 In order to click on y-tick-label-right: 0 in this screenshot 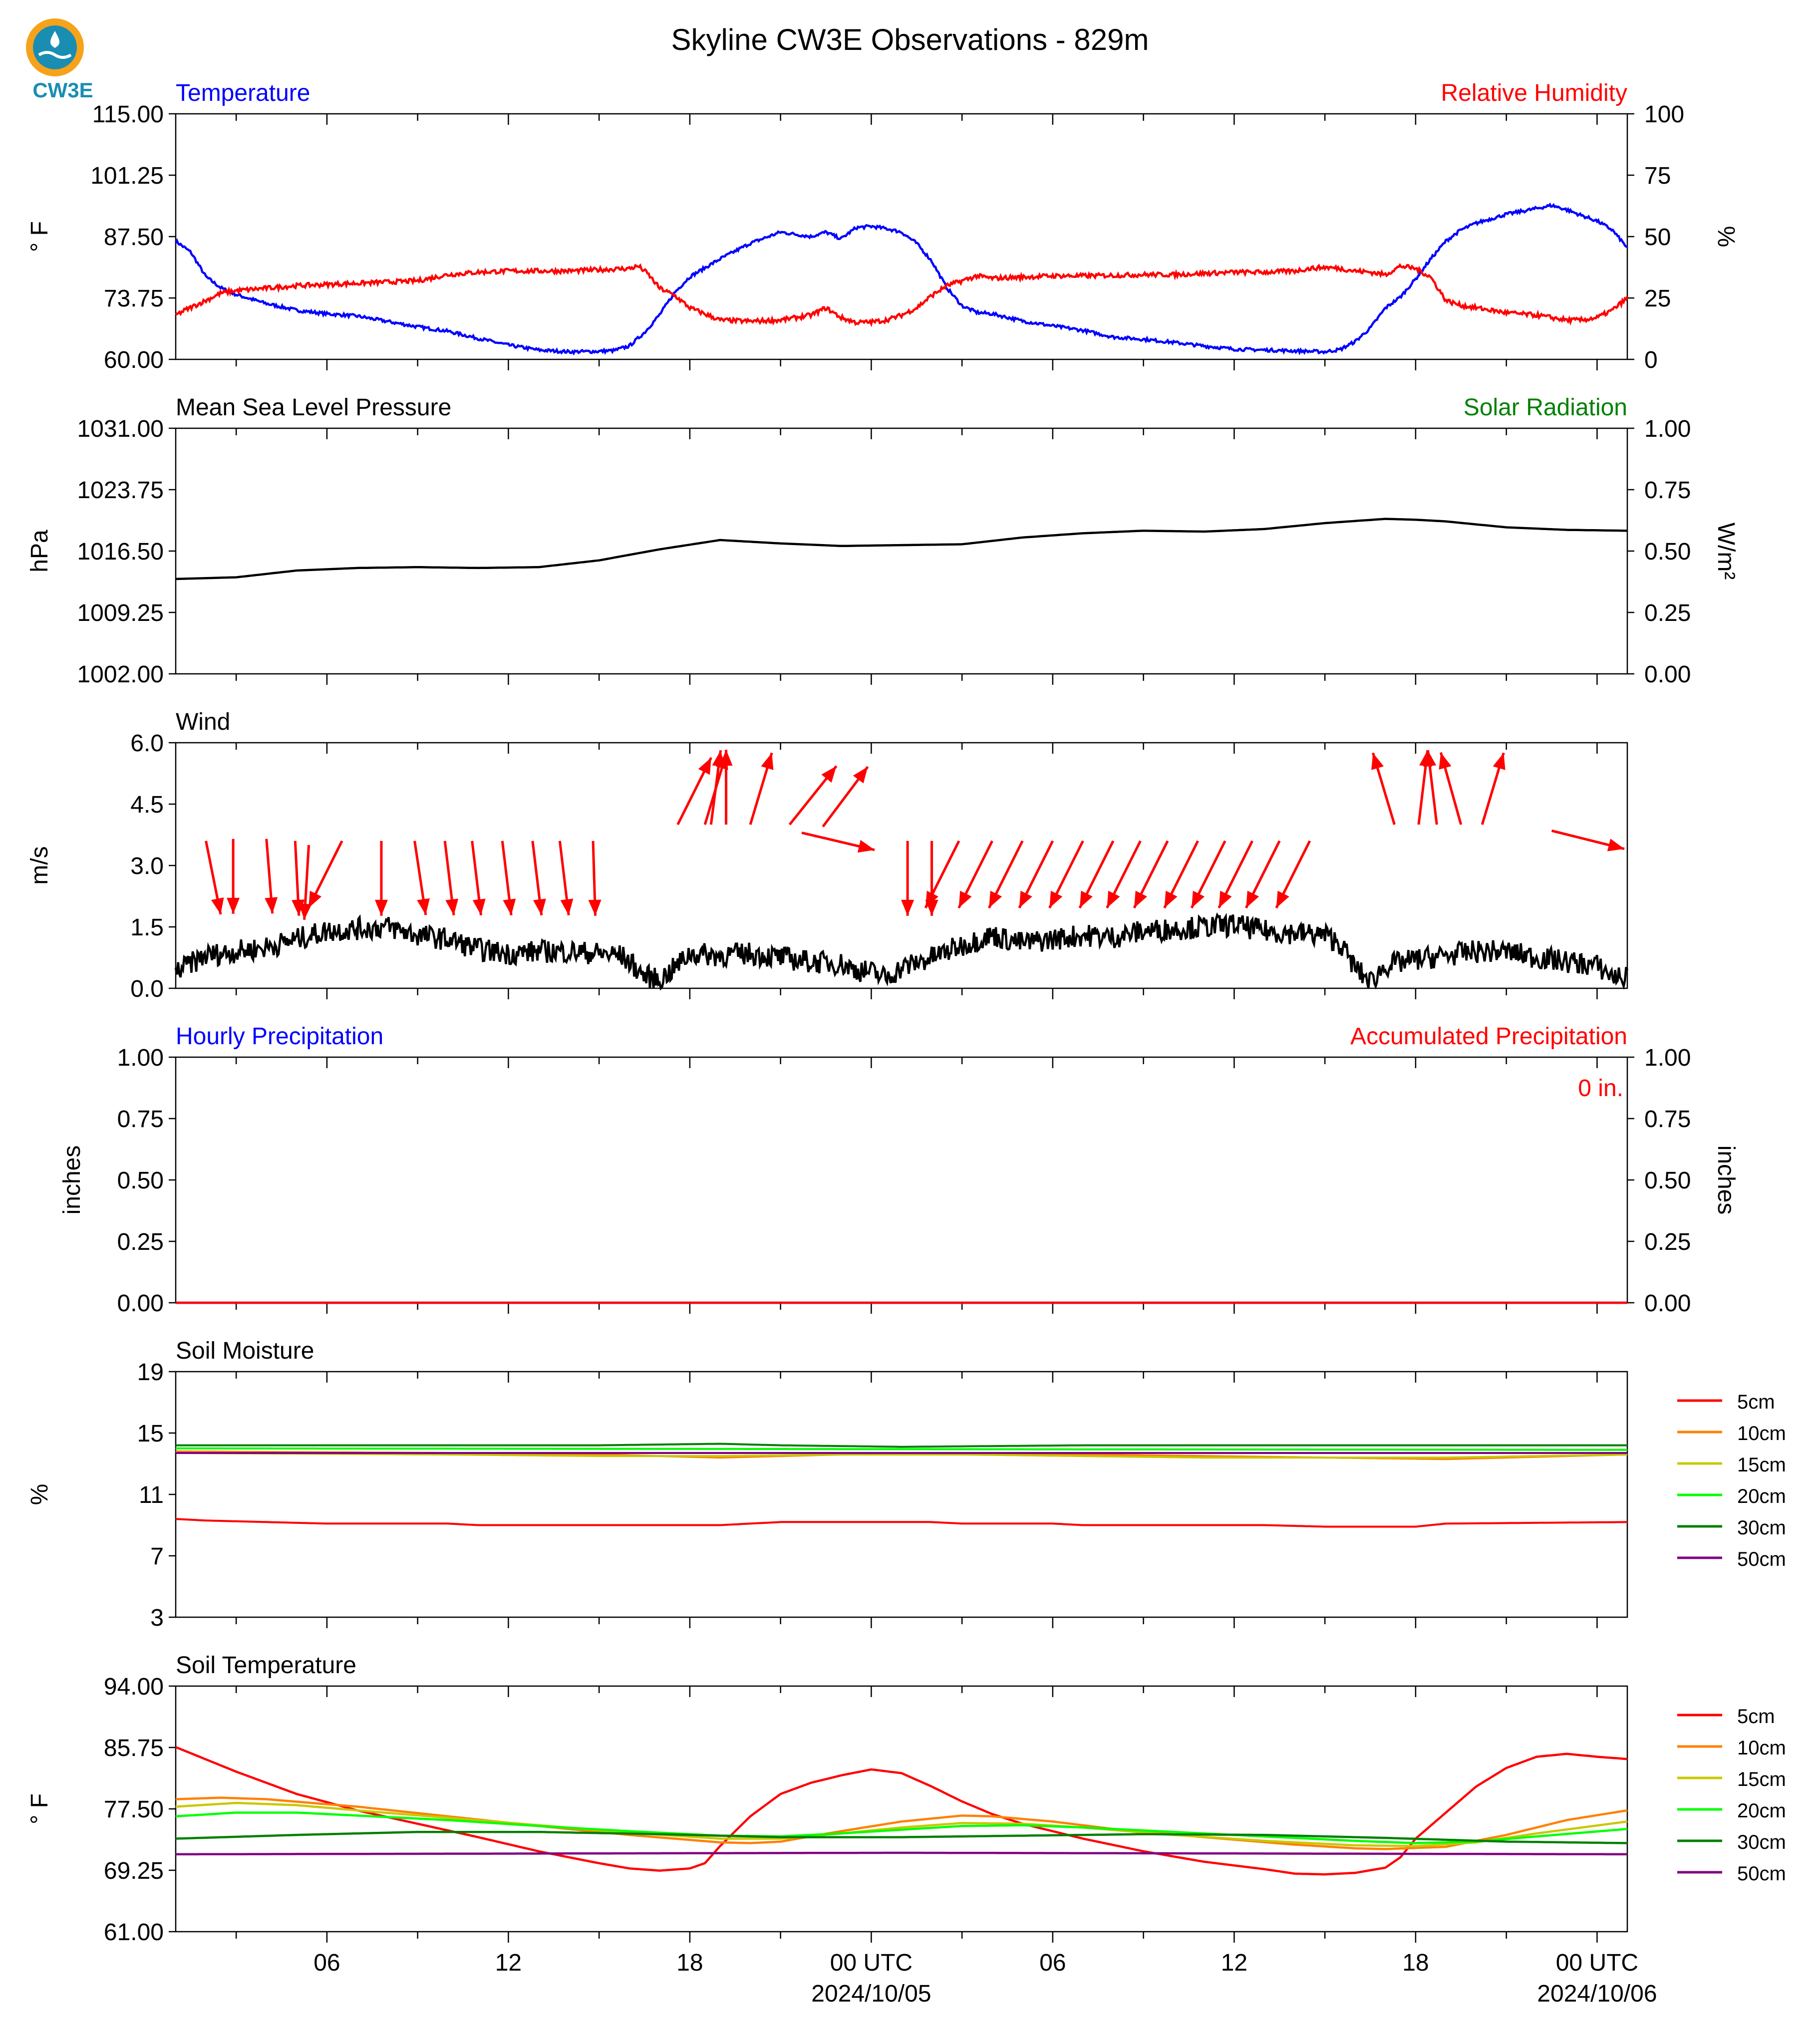, I will do `click(1651, 360)`.